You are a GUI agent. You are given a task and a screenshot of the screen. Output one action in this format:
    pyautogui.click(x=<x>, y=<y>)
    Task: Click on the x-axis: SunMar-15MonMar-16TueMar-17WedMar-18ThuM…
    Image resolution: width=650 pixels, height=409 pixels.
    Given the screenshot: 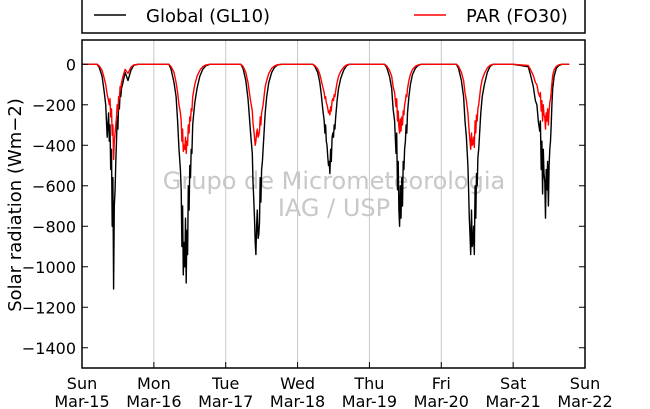 What is the action you would take?
    pyautogui.click(x=333, y=385)
    